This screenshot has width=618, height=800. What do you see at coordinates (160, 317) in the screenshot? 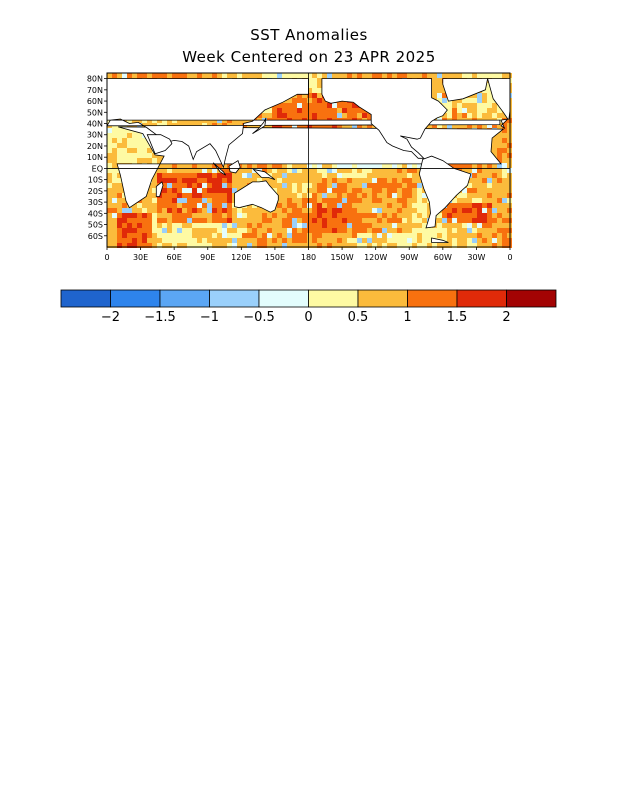
I see `colorbar-tick-label: −1.5` at bounding box center [160, 317].